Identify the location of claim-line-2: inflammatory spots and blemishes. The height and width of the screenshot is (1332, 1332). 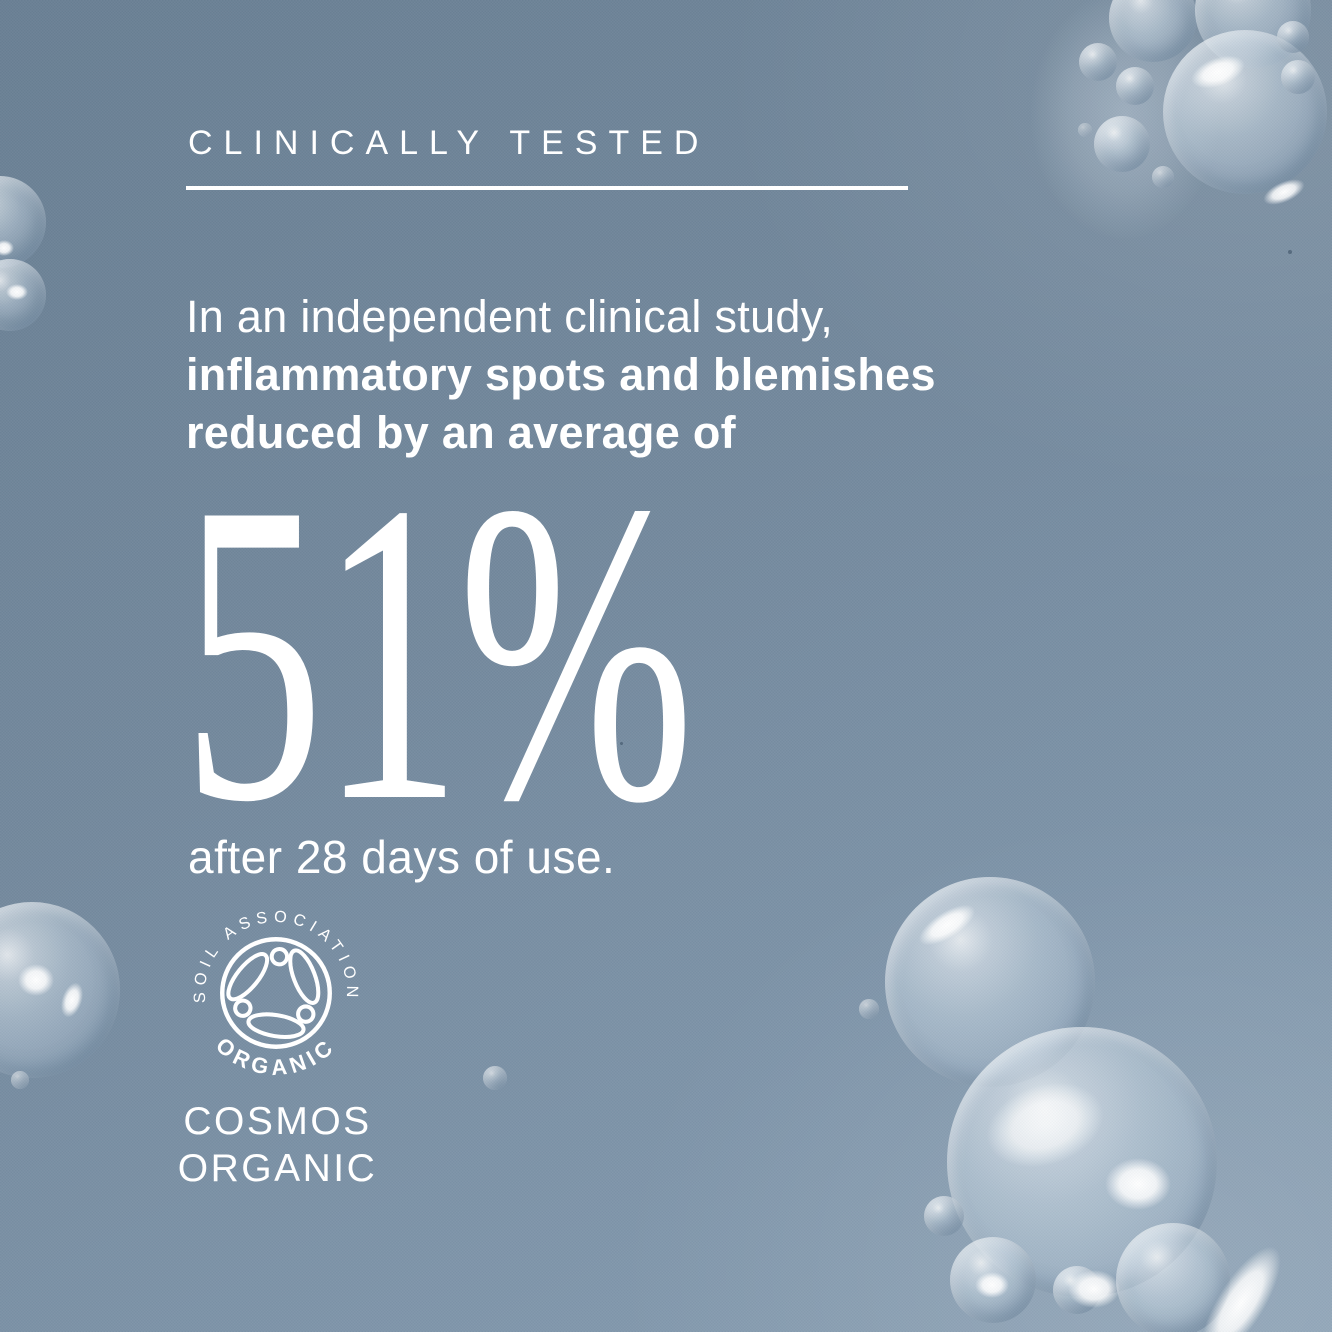
(561, 374).